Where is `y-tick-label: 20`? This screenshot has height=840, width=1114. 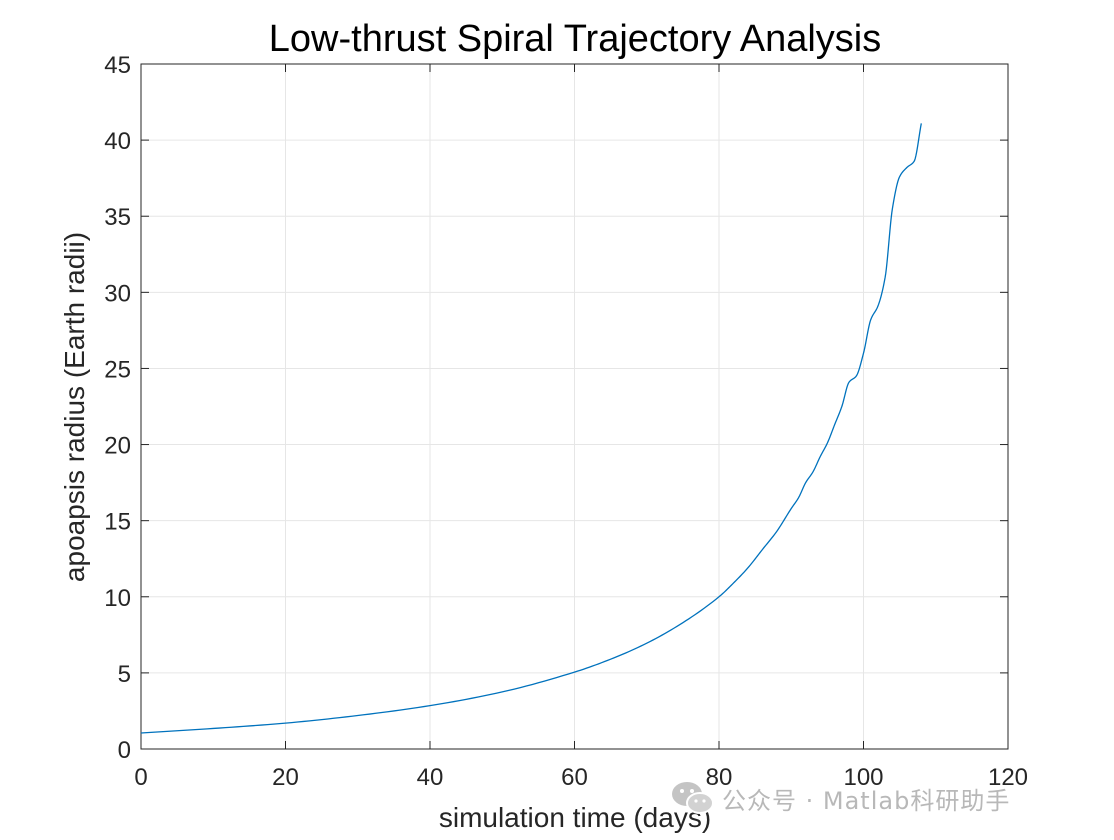
y-tick-label: 20 is located at coordinates (117, 446).